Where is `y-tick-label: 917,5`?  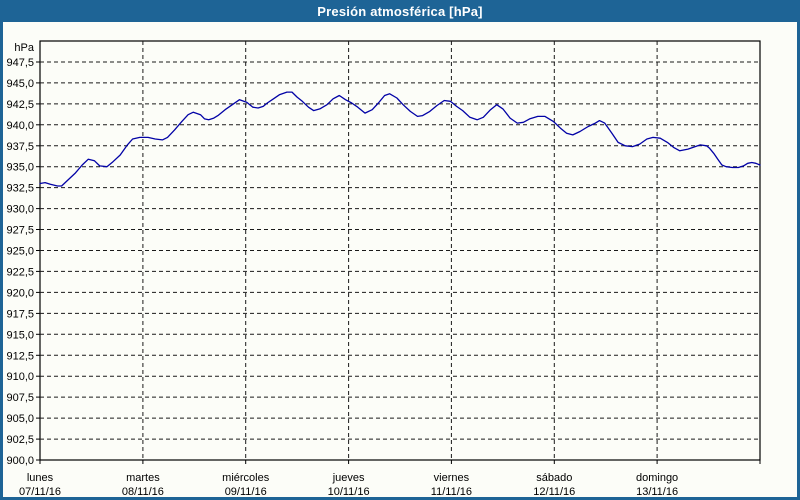
y-tick-label: 917,5 is located at coordinates (20, 314).